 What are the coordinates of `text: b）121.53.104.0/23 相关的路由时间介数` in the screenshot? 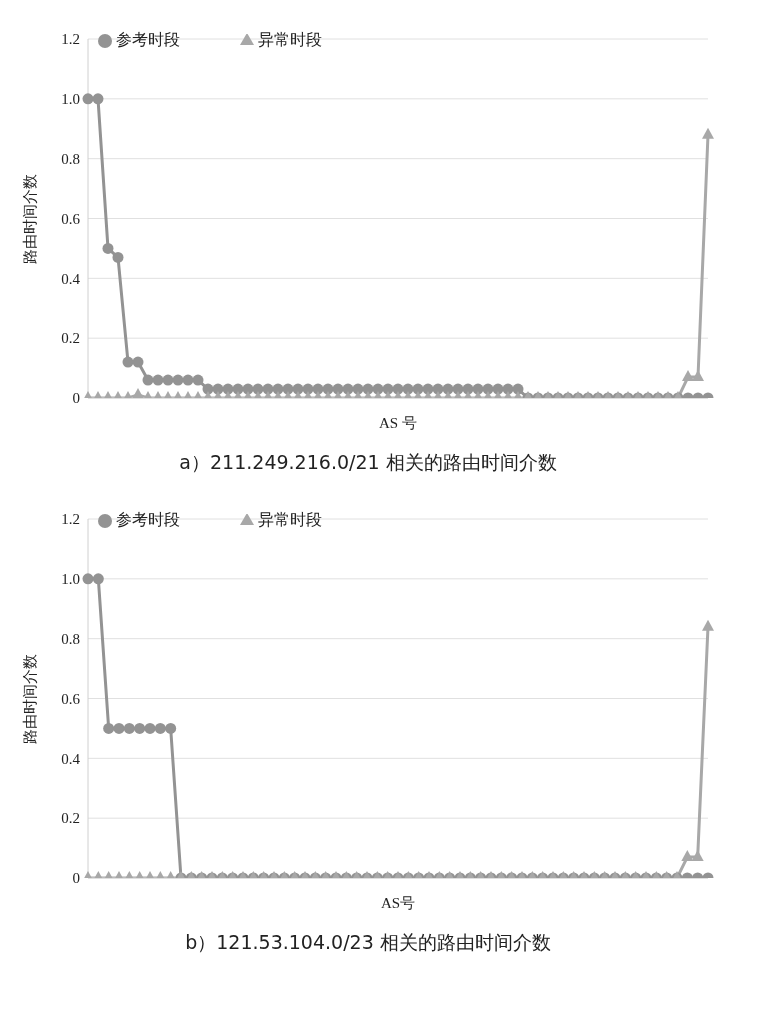 It's located at (368, 942).